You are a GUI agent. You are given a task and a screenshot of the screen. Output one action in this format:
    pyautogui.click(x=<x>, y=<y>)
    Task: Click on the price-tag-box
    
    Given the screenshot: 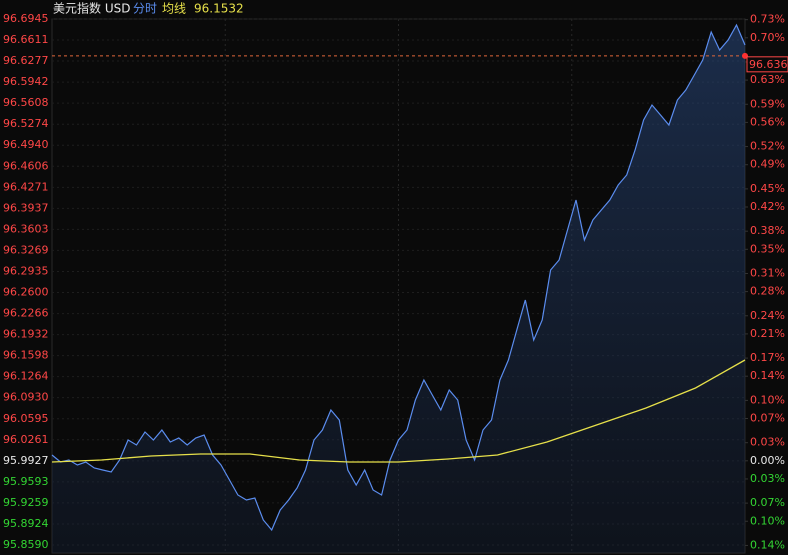 What is the action you would take?
    pyautogui.click(x=767, y=64)
    